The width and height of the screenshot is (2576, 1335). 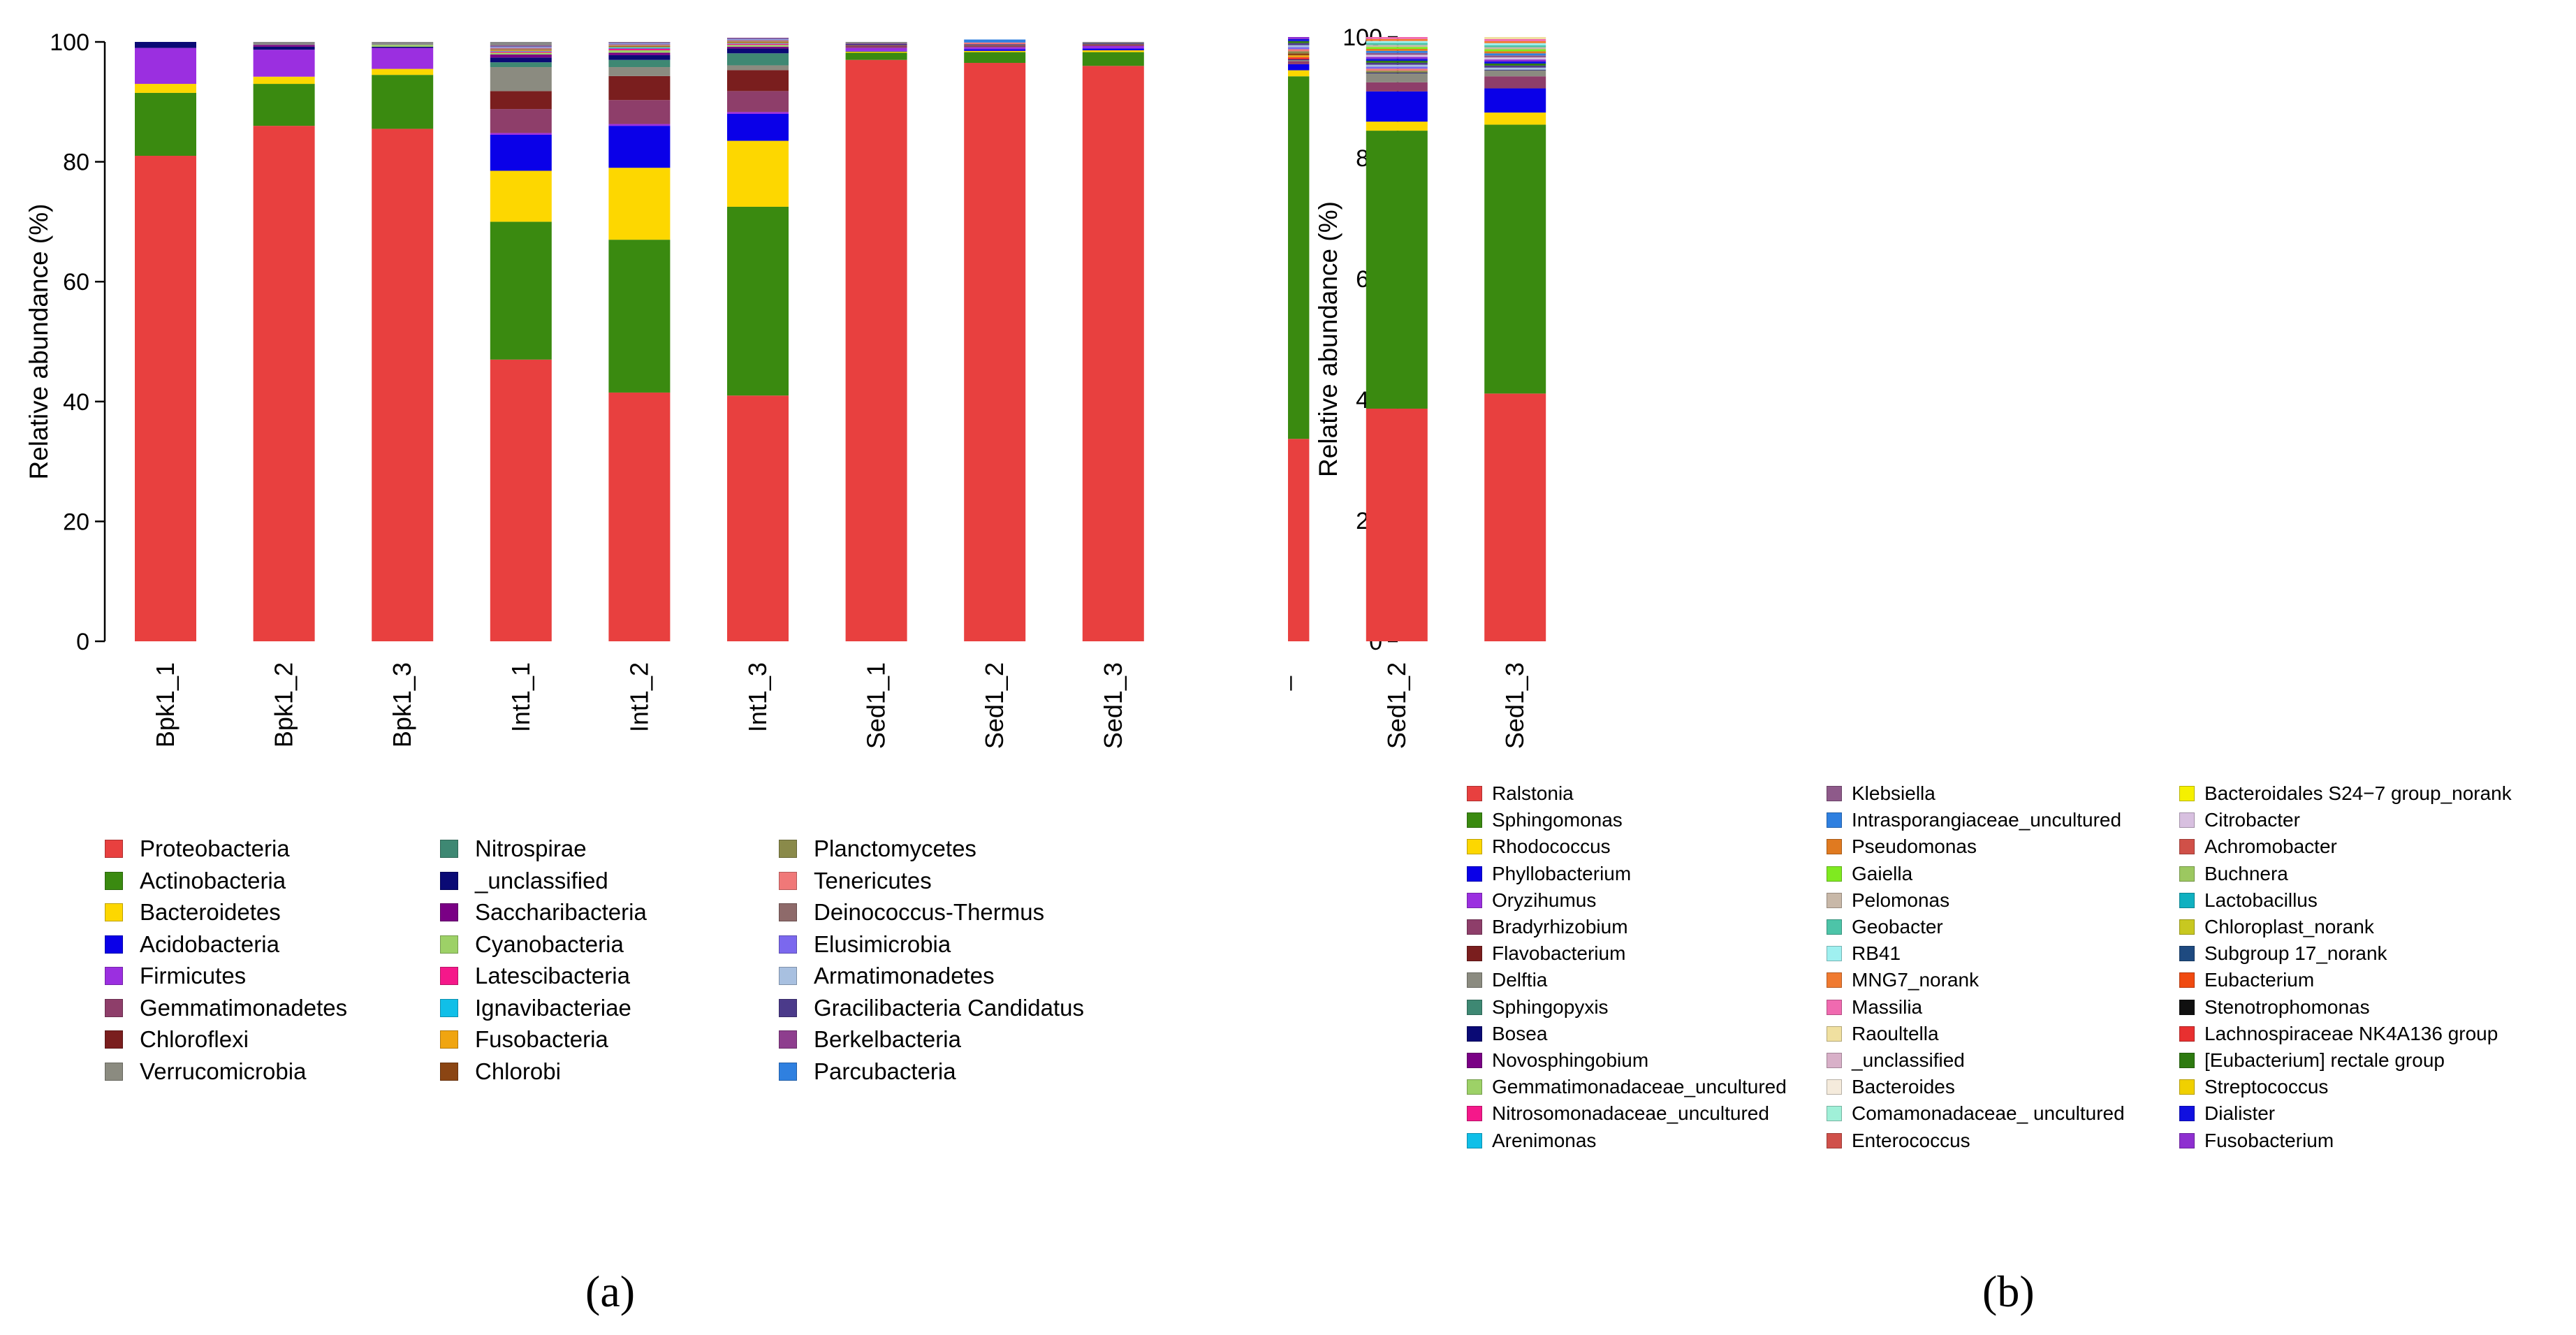 What do you see at coordinates (2270, 847) in the screenshot?
I see `legend-label: Achromobacter` at bounding box center [2270, 847].